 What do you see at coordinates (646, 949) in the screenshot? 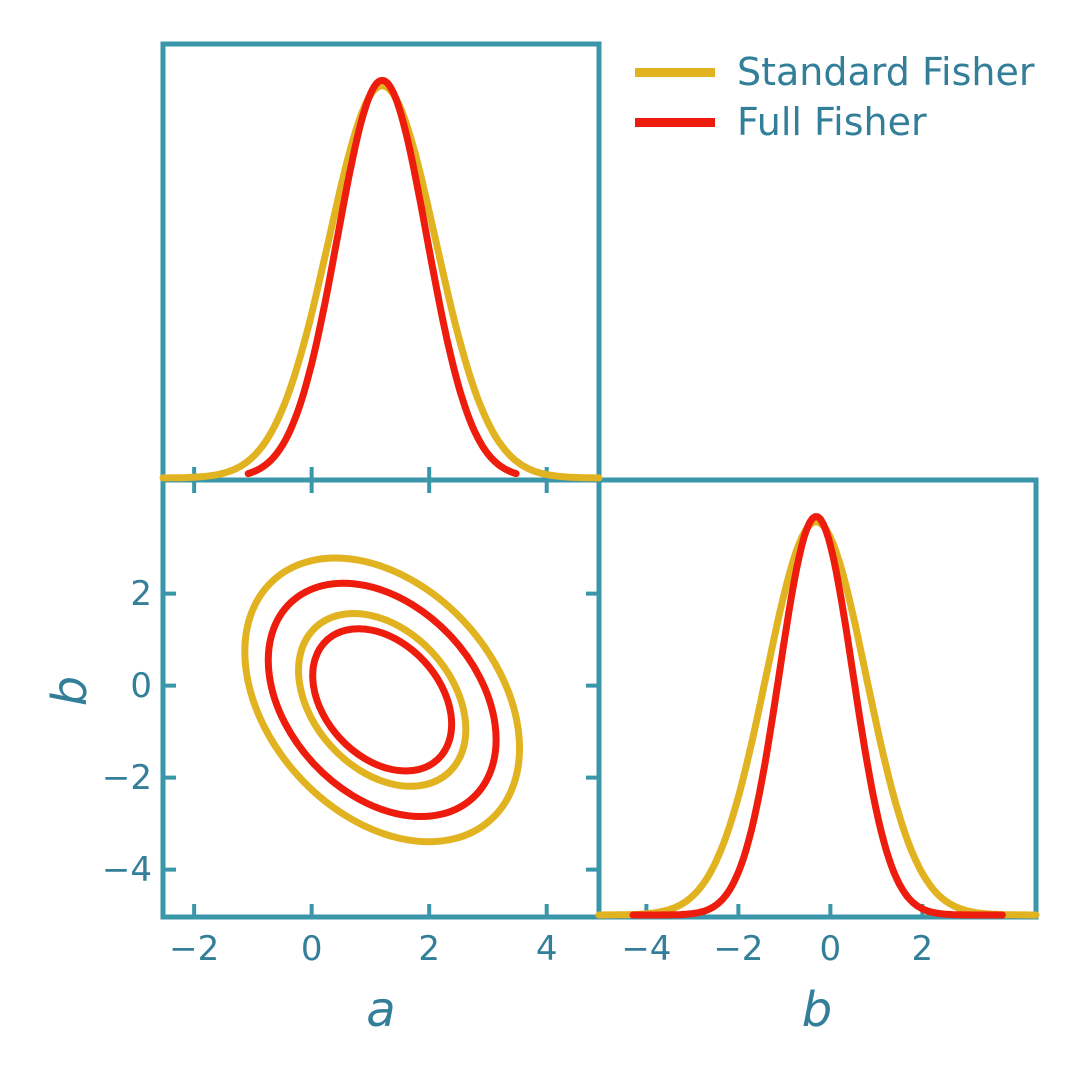
I see `b-tick-label-right: −4` at bounding box center [646, 949].